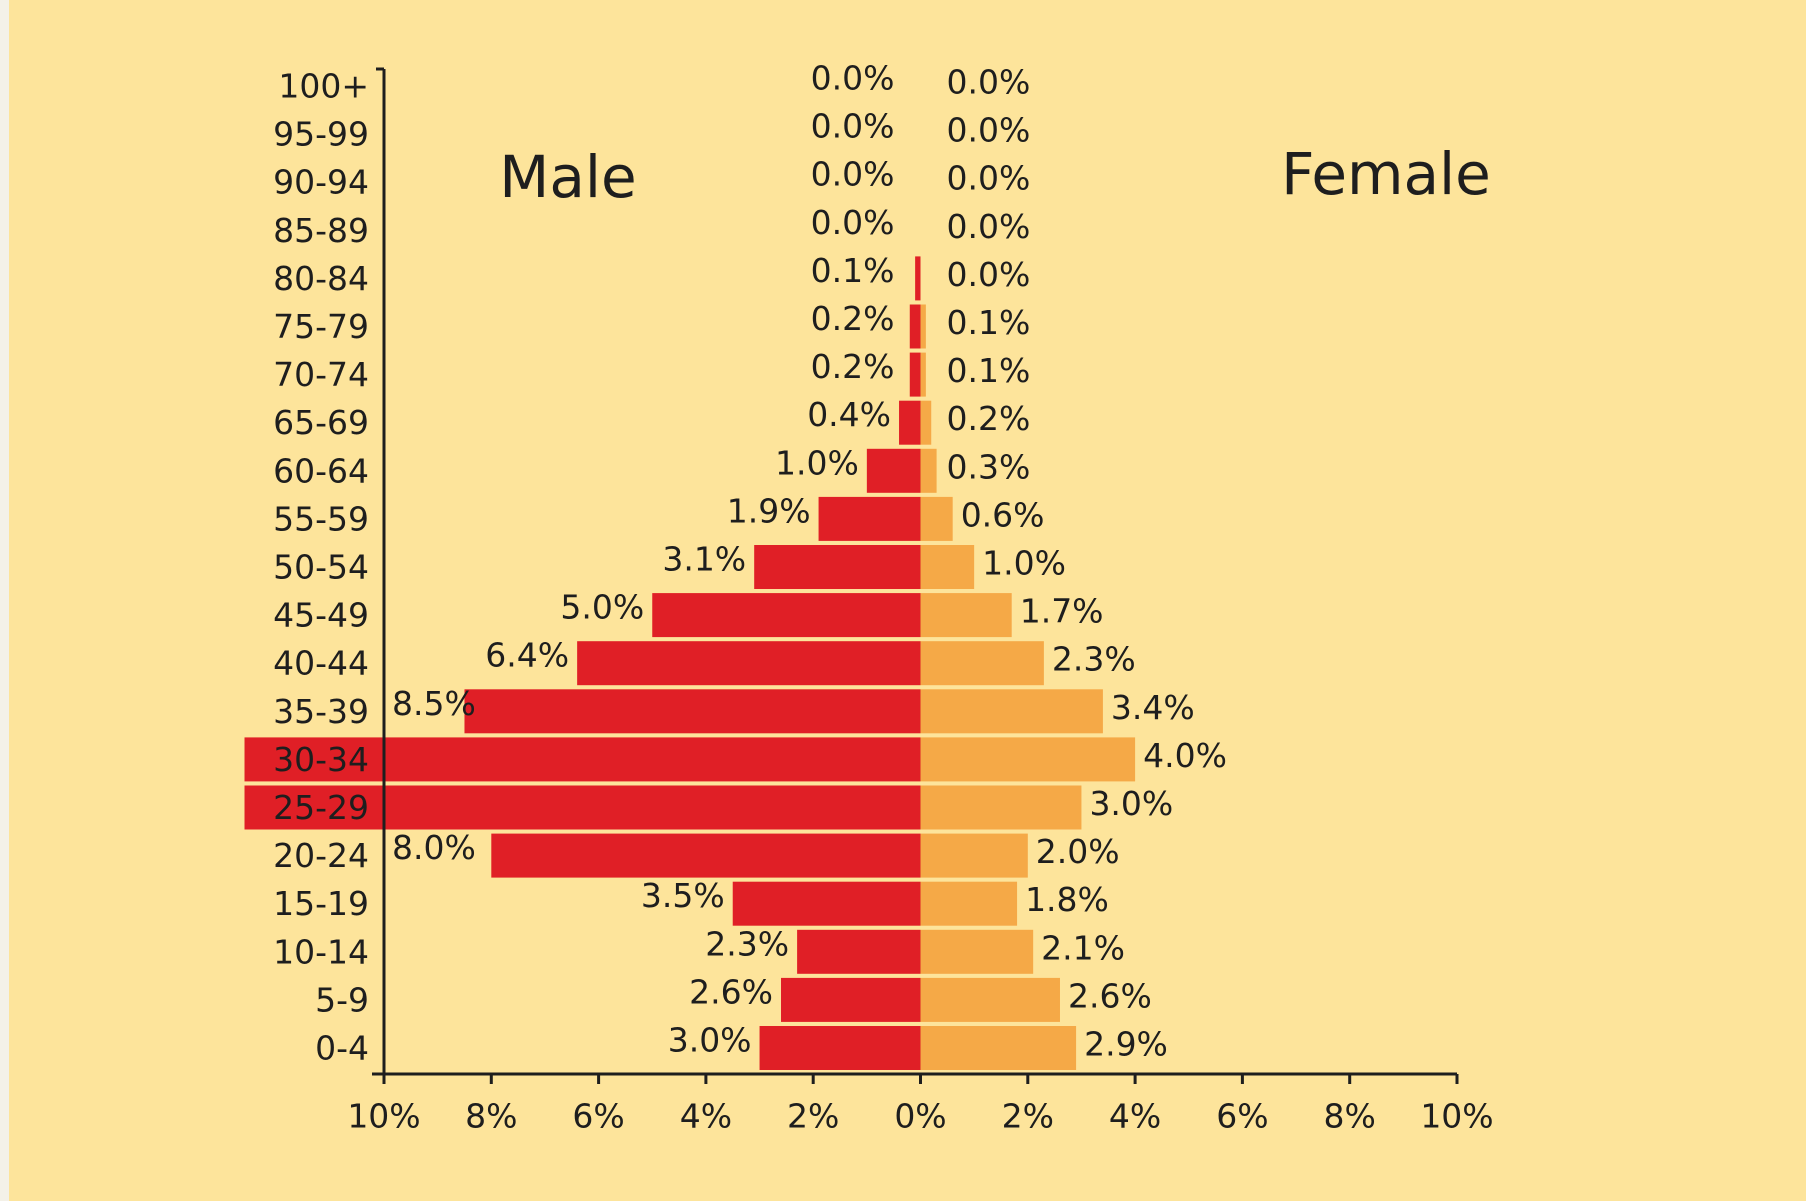 The image size is (1806, 1201). Describe the element at coordinates (710, 1040) in the screenshot. I see `value-label-male: 3.0%` at that location.